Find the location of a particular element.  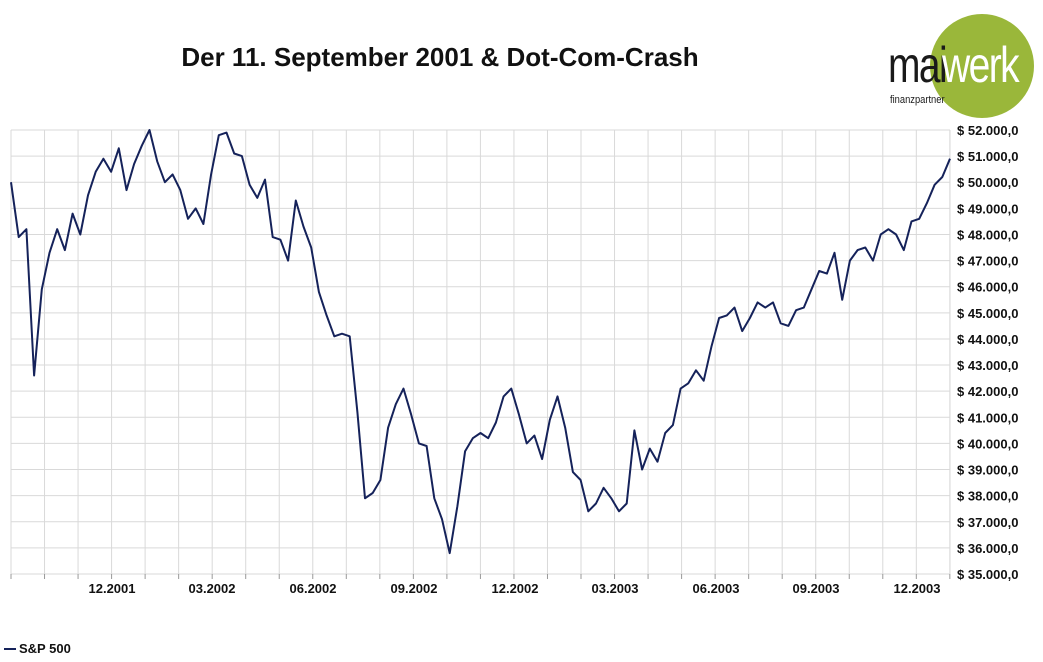

x-tick-label: 06.2002 is located at coordinates (313, 588).